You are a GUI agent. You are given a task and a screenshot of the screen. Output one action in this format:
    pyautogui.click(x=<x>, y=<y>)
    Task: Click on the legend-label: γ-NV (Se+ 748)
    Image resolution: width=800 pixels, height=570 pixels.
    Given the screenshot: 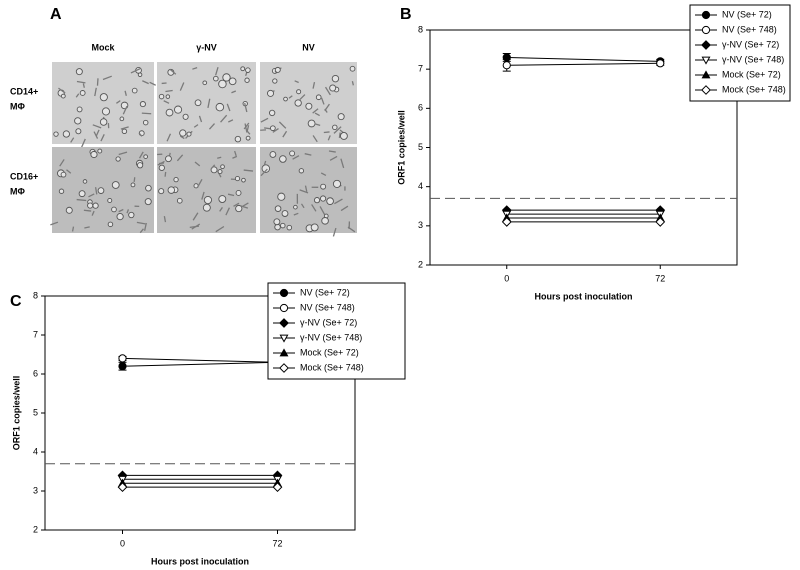 What is the action you would take?
    pyautogui.click(x=753, y=59)
    